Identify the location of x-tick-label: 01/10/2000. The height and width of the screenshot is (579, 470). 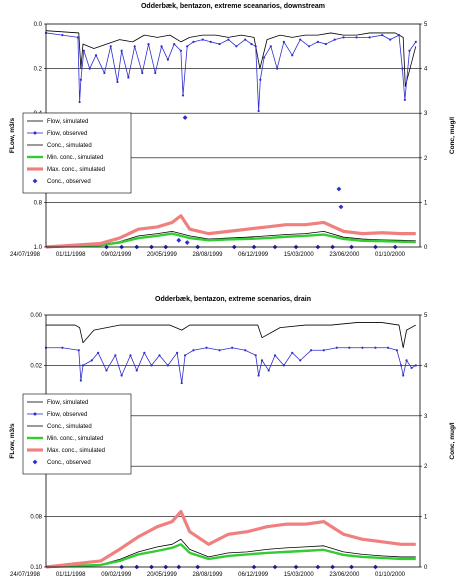
(390, 255).